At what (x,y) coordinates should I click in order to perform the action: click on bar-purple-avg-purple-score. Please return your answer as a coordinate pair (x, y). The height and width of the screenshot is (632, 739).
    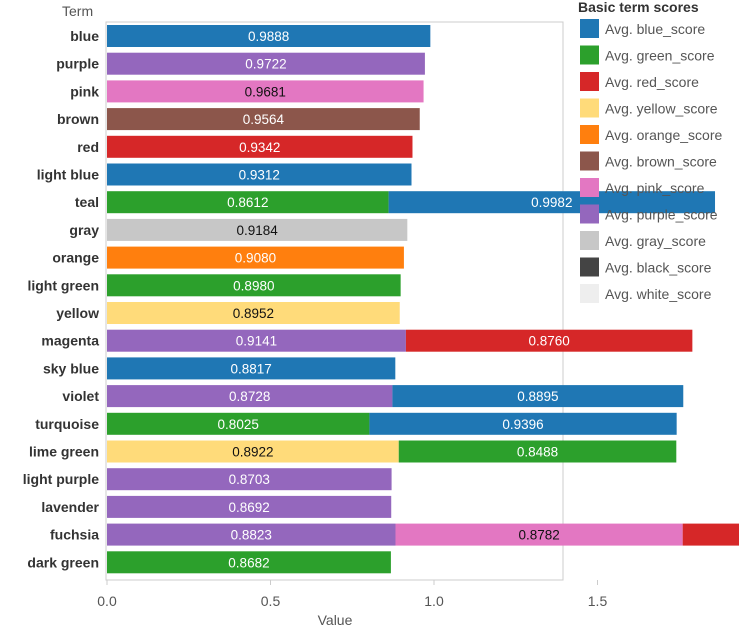
    Looking at the image, I should click on (266, 63).